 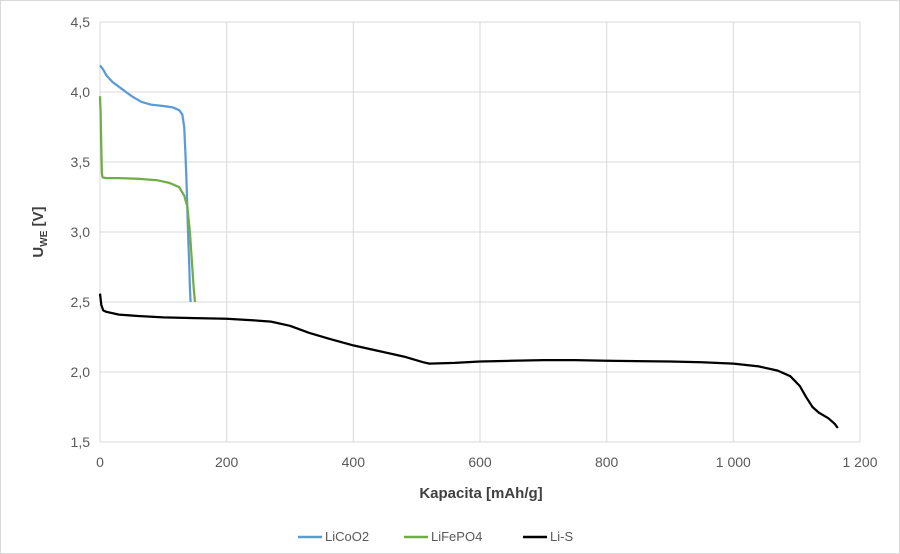 I want to click on y-tick-label: 3,5, so click(x=81, y=162).